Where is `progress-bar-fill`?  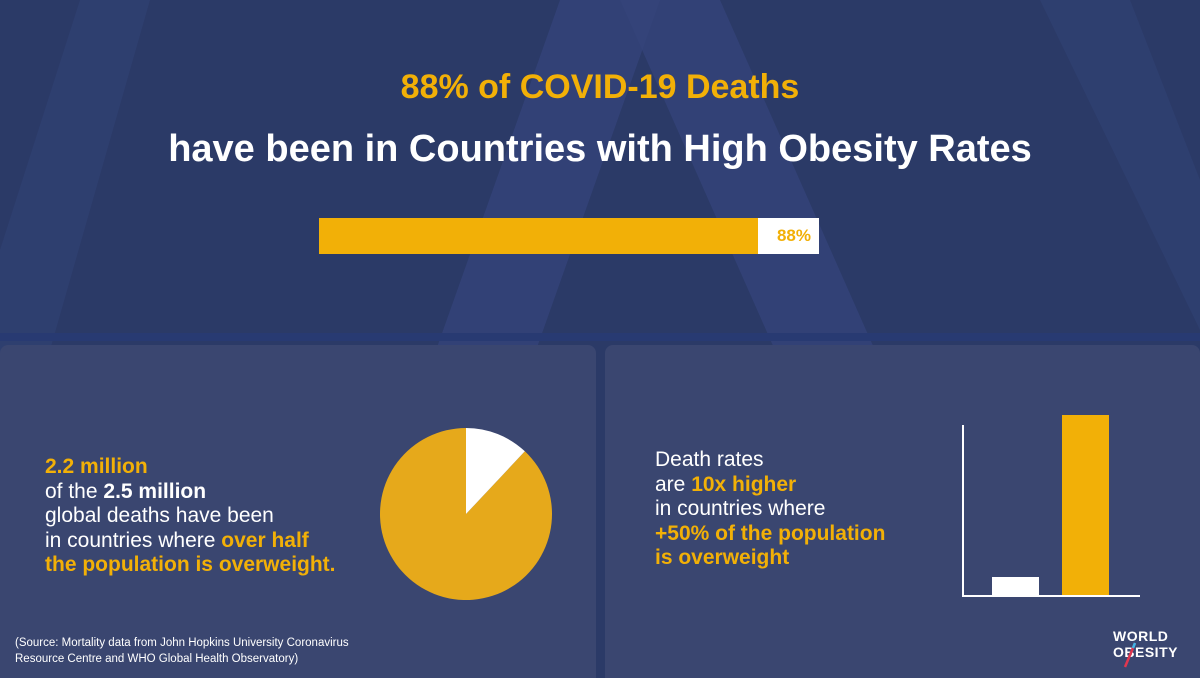
progress-bar-fill is located at coordinates (538, 236).